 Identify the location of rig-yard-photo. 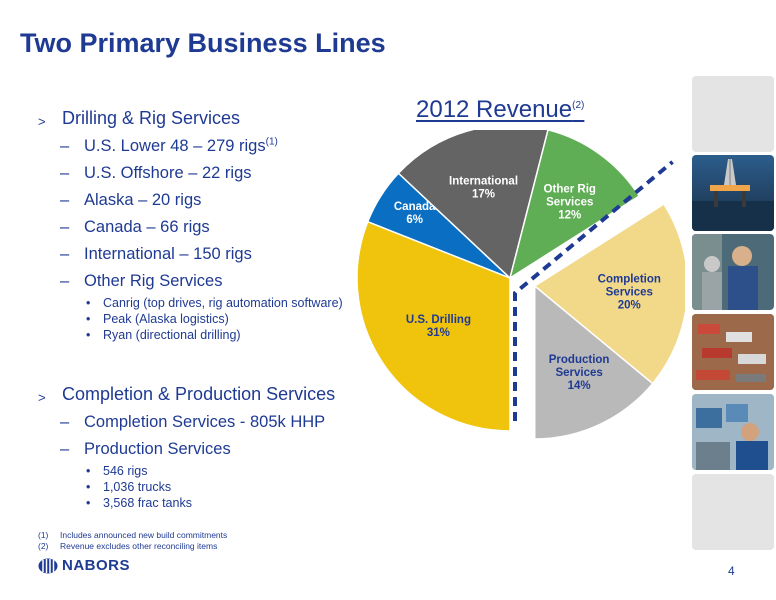
(733, 352).